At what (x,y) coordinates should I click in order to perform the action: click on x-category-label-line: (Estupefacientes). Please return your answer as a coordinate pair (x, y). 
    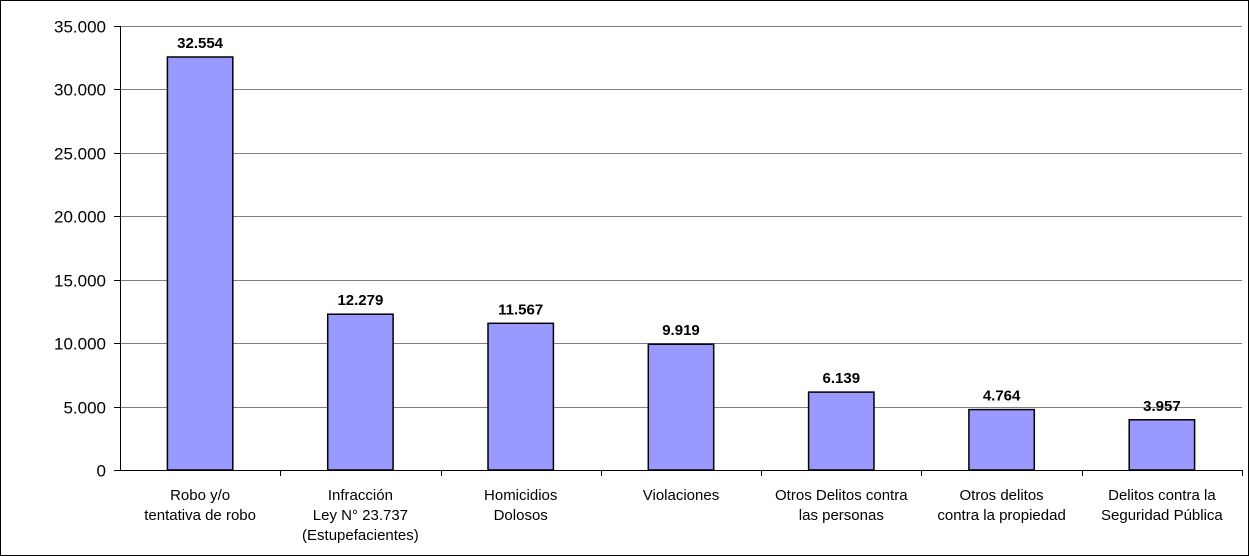
    Looking at the image, I should click on (360, 535).